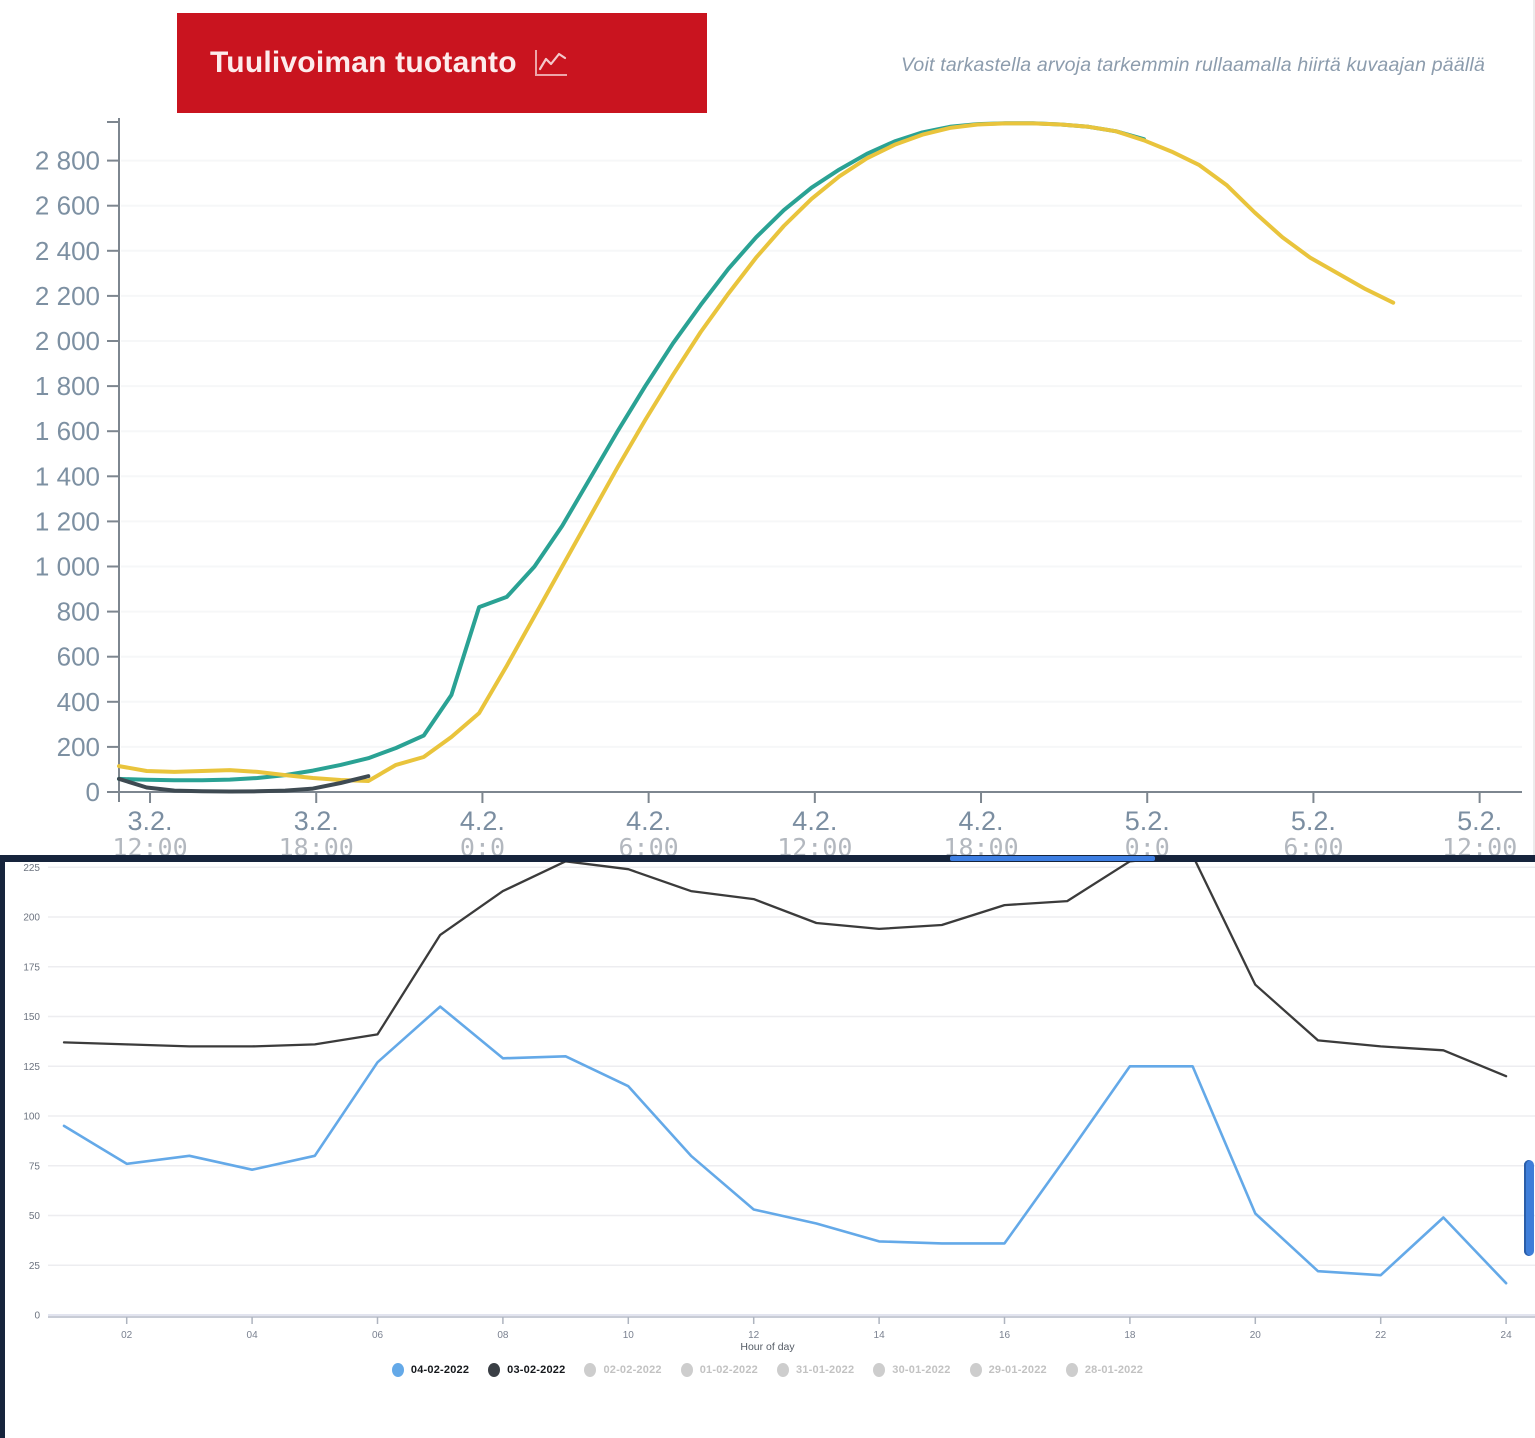 The image size is (1535, 1438). What do you see at coordinates (35, 1266) in the screenshot?
I see `y-tick-label: 25` at bounding box center [35, 1266].